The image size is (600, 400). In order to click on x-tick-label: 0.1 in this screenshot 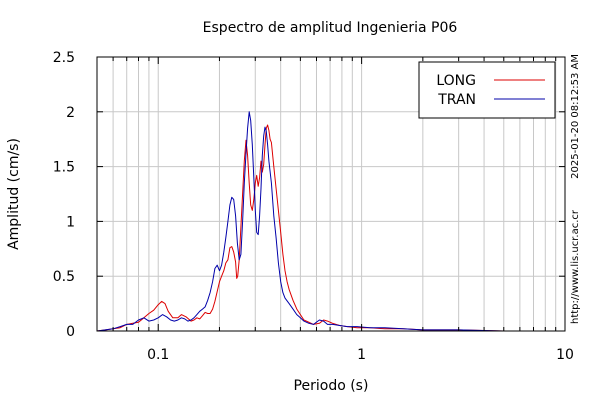, I will do `click(158, 355)`.